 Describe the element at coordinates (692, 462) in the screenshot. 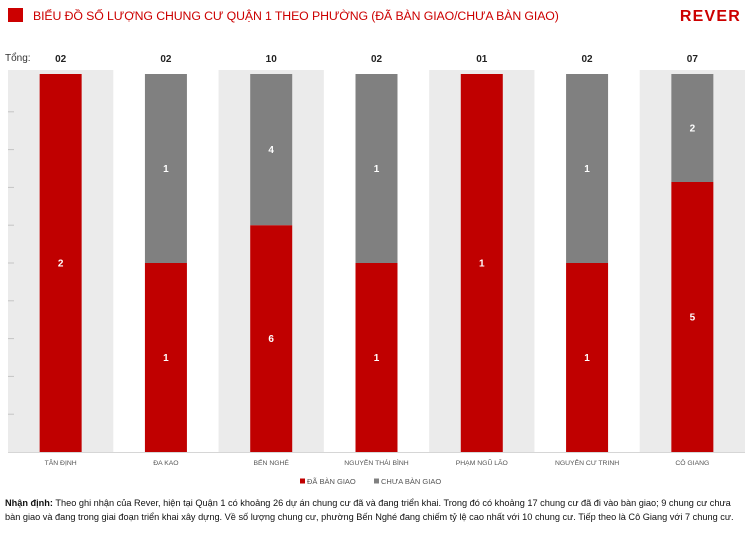

I see `x-tick-label-6: CÔ GIANG` at that location.